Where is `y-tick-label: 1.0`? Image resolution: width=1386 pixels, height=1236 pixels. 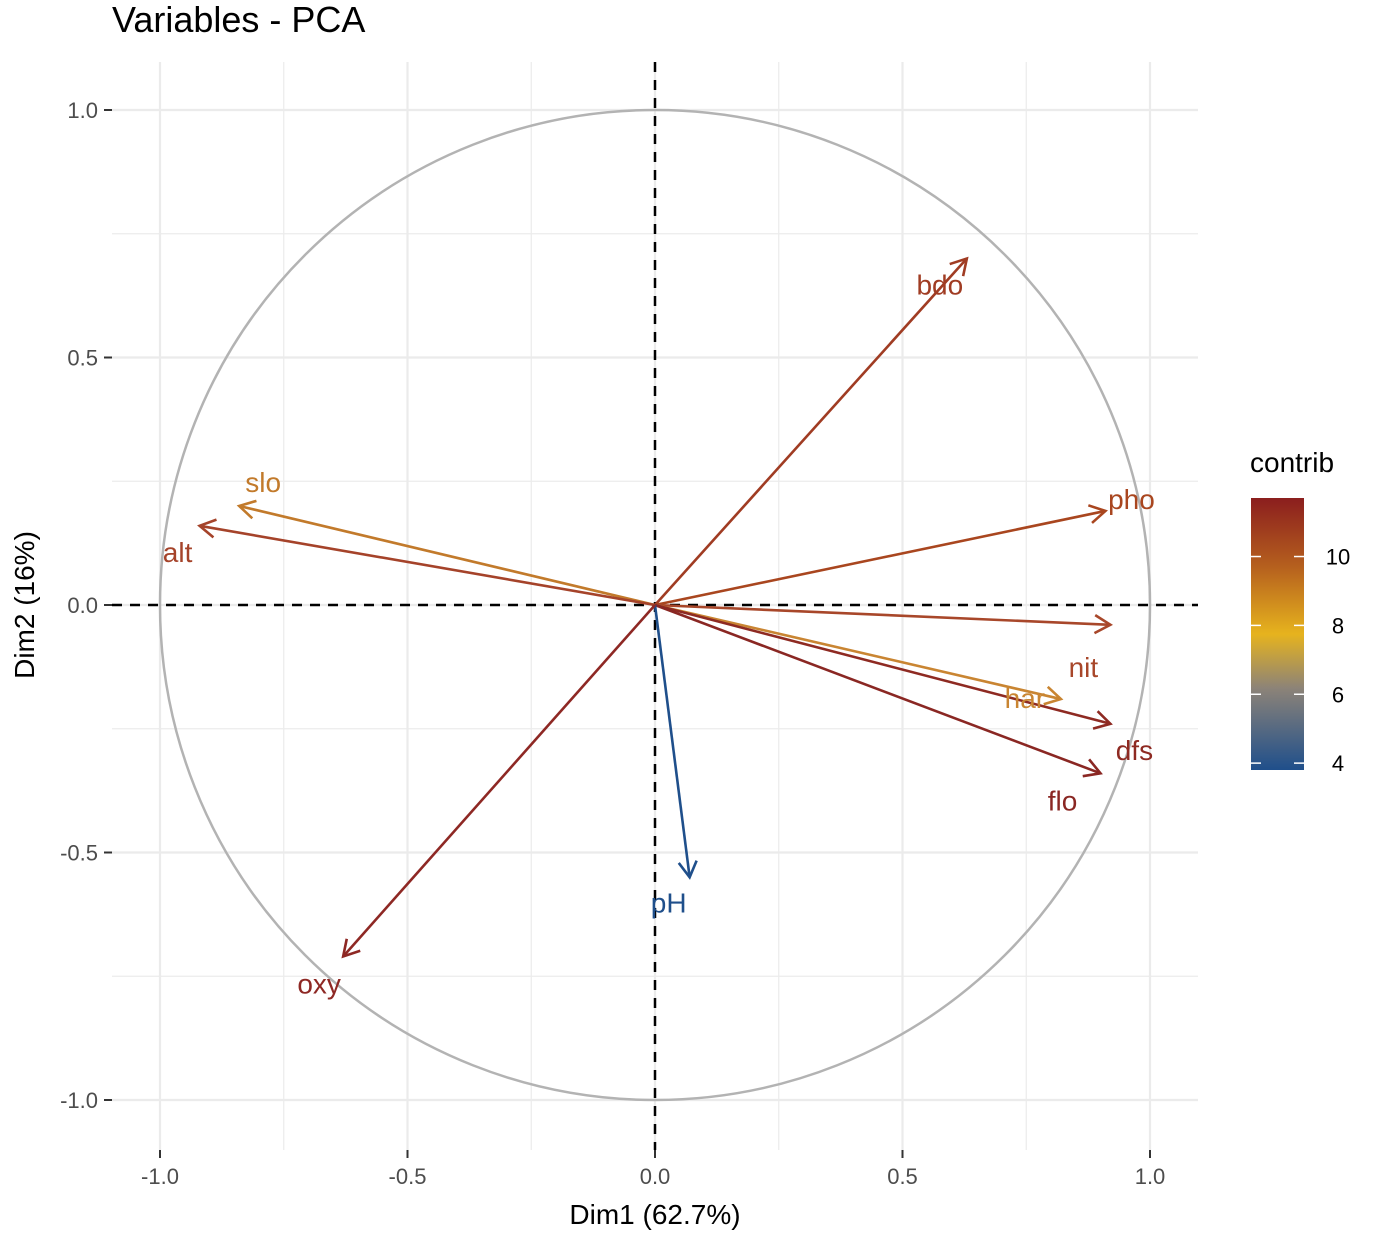
y-tick-label: 1.0 is located at coordinates (82, 110).